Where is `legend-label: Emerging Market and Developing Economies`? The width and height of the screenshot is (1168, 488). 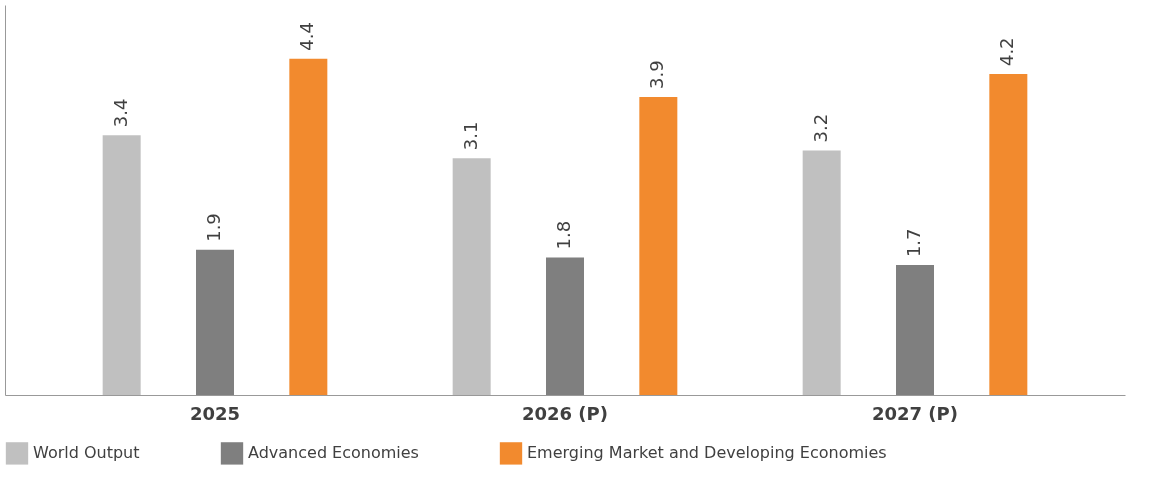 legend-label: Emerging Market and Developing Economies is located at coordinates (707, 453).